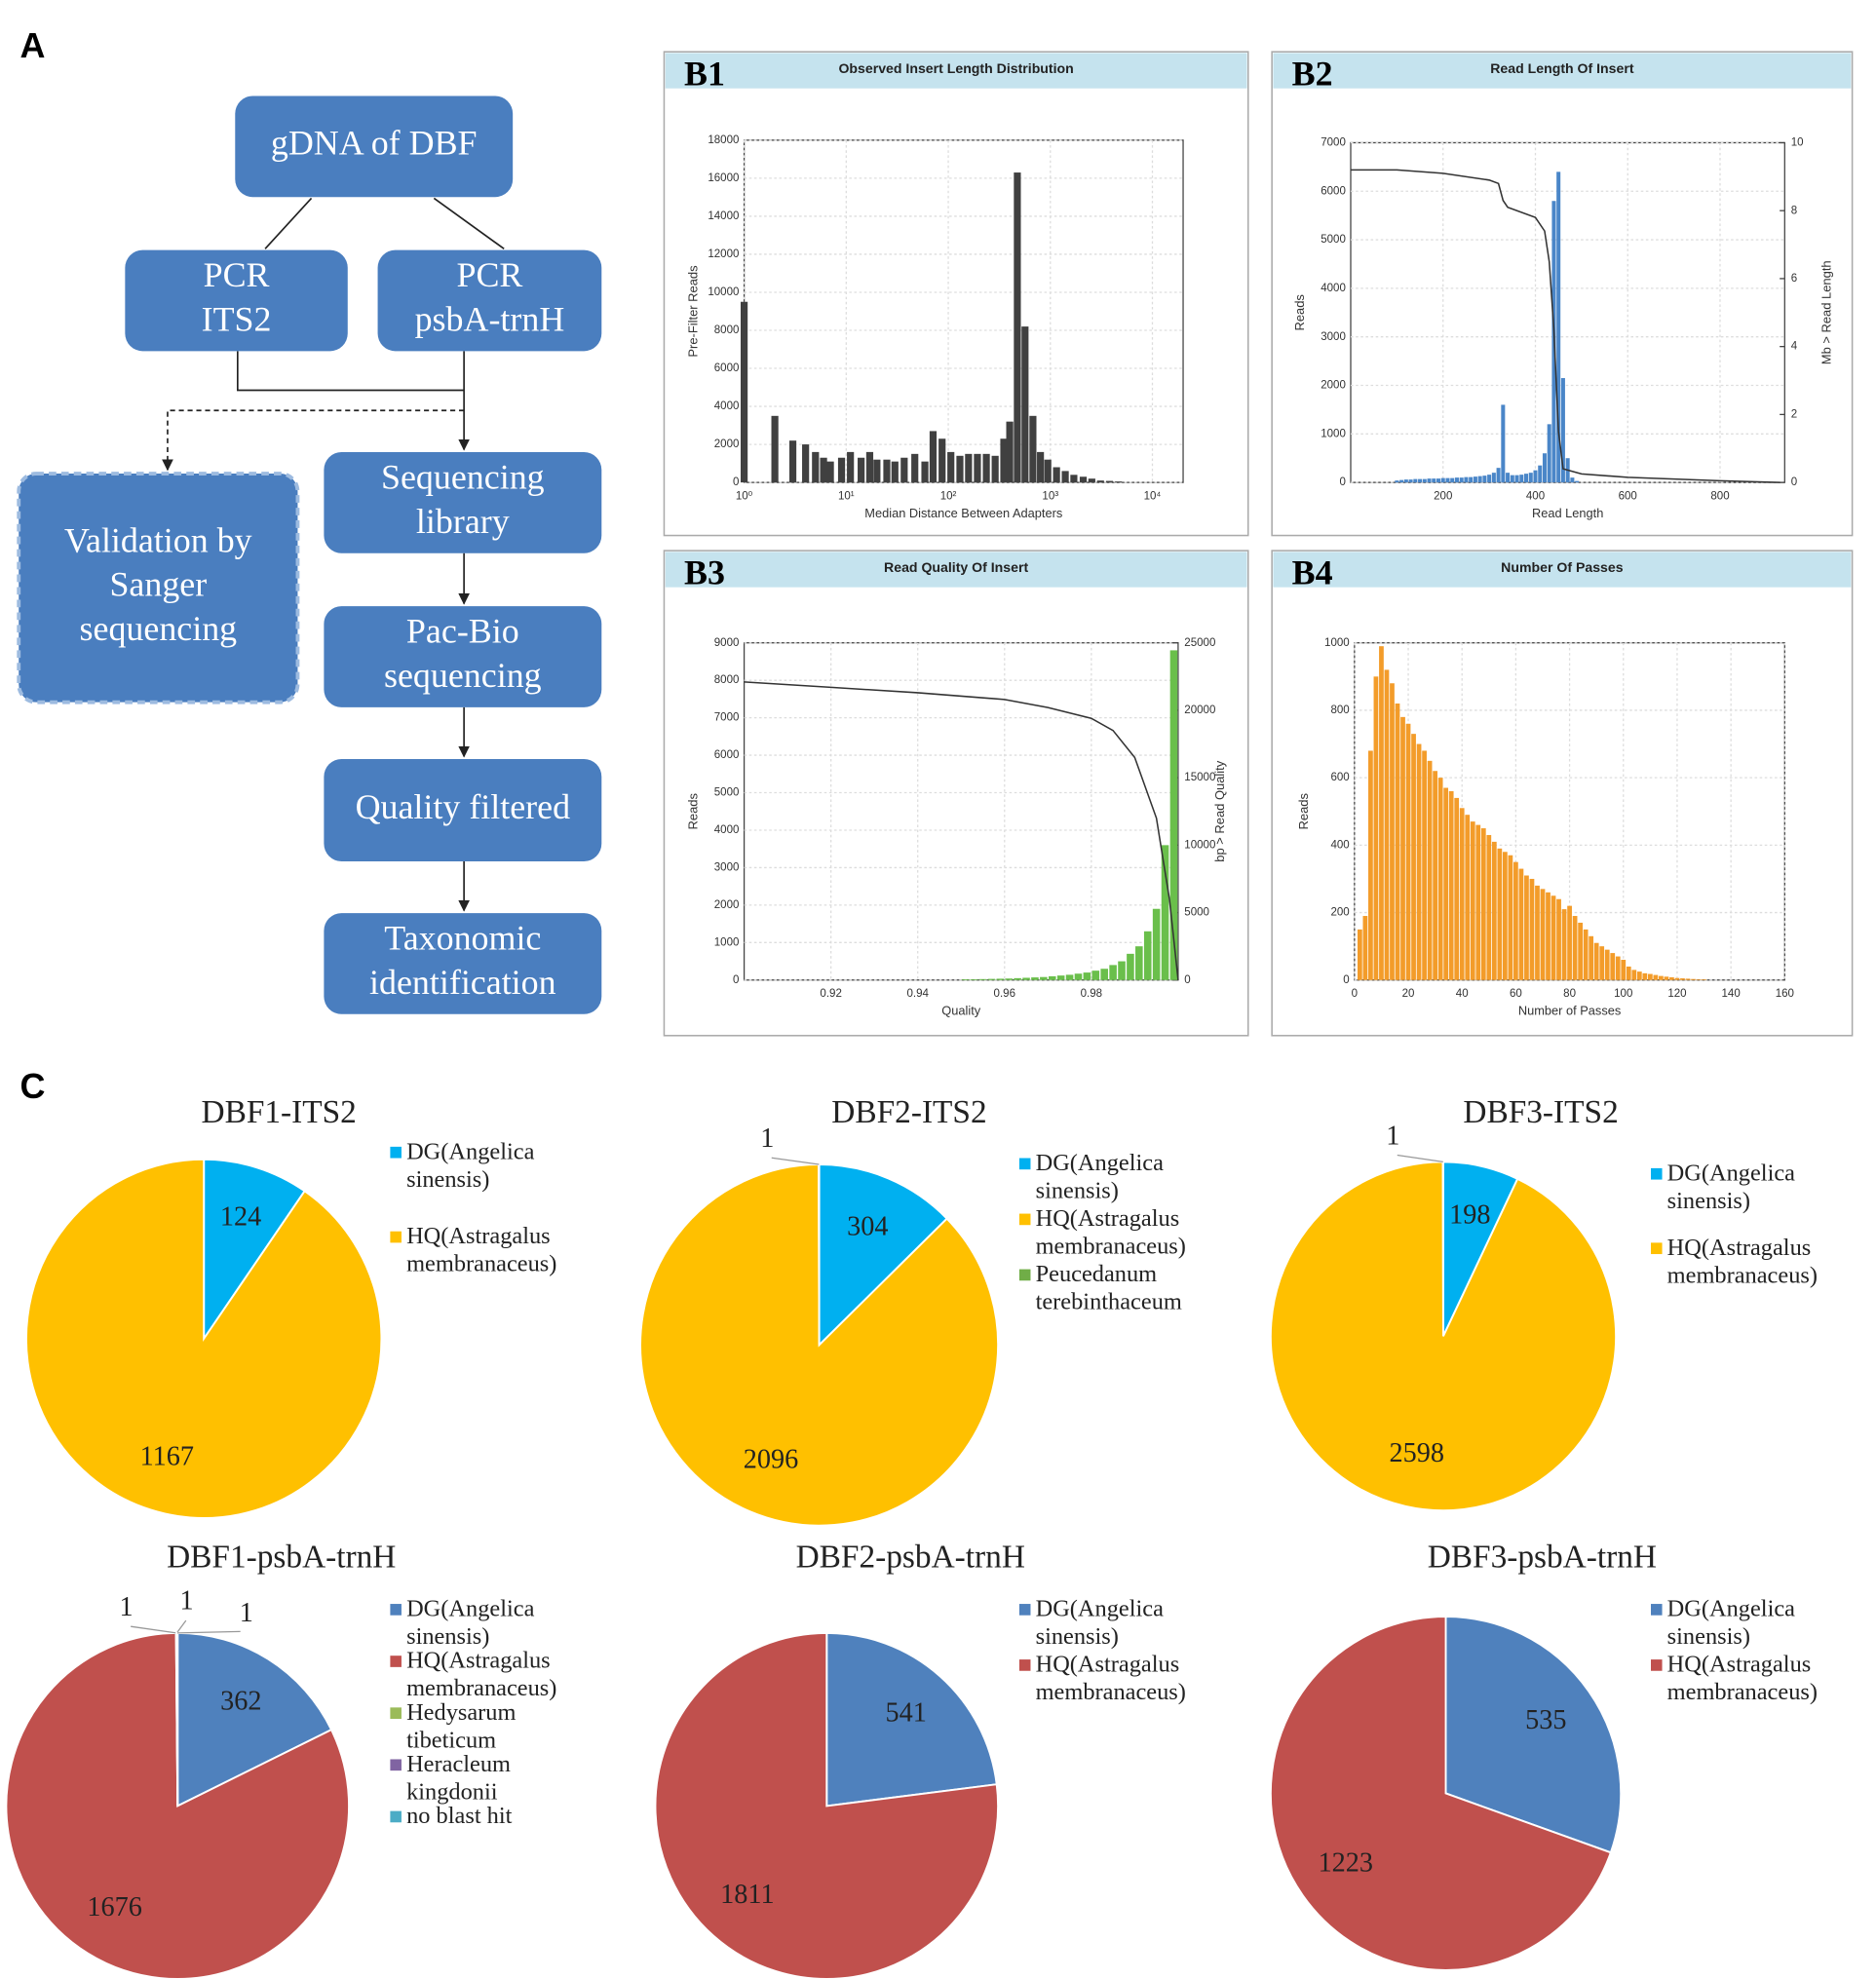 This screenshot has height=1979, width=1876. What do you see at coordinates (1742, 1678) in the screenshot?
I see `legend-entry: HQ(Astragalus membranaceus)` at bounding box center [1742, 1678].